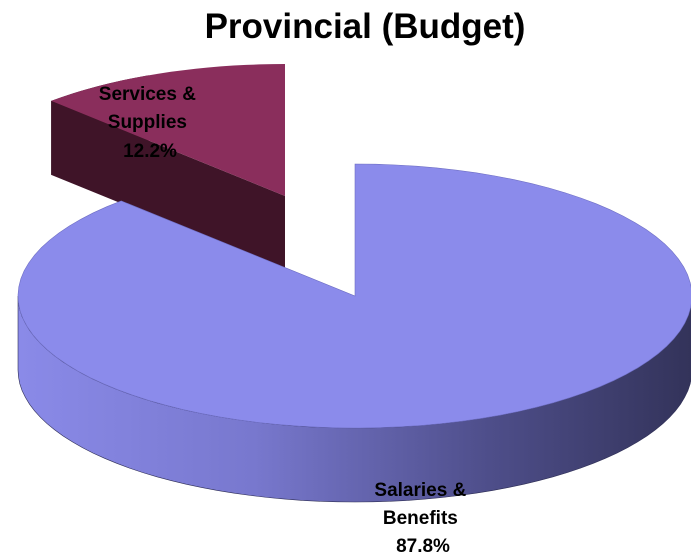 The width and height of the screenshot is (691, 558). I want to click on label-salaries-line-1: Salaries &, so click(420, 490).